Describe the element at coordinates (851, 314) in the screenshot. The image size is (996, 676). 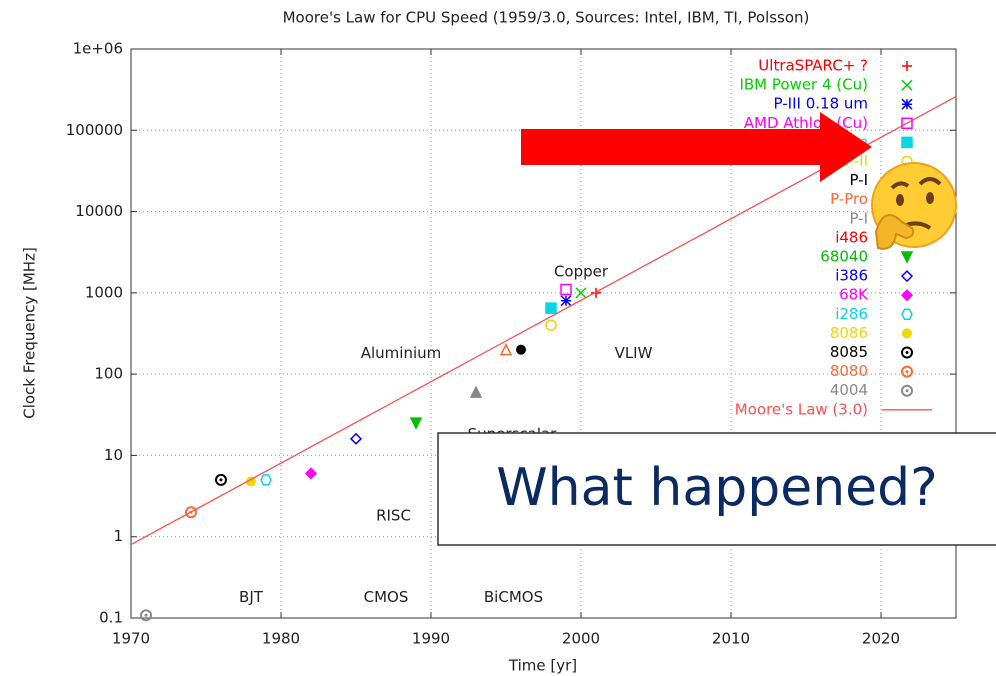
I see `legend-label: i286` at that location.